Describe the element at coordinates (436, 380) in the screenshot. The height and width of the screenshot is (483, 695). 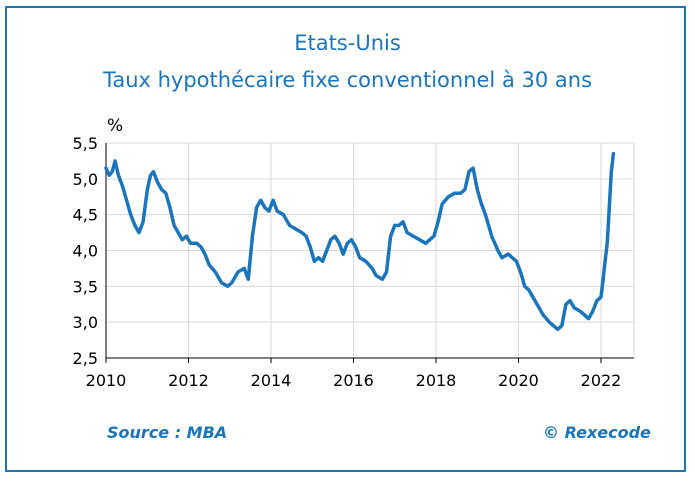
I see `x-tick-label: 2018` at that location.